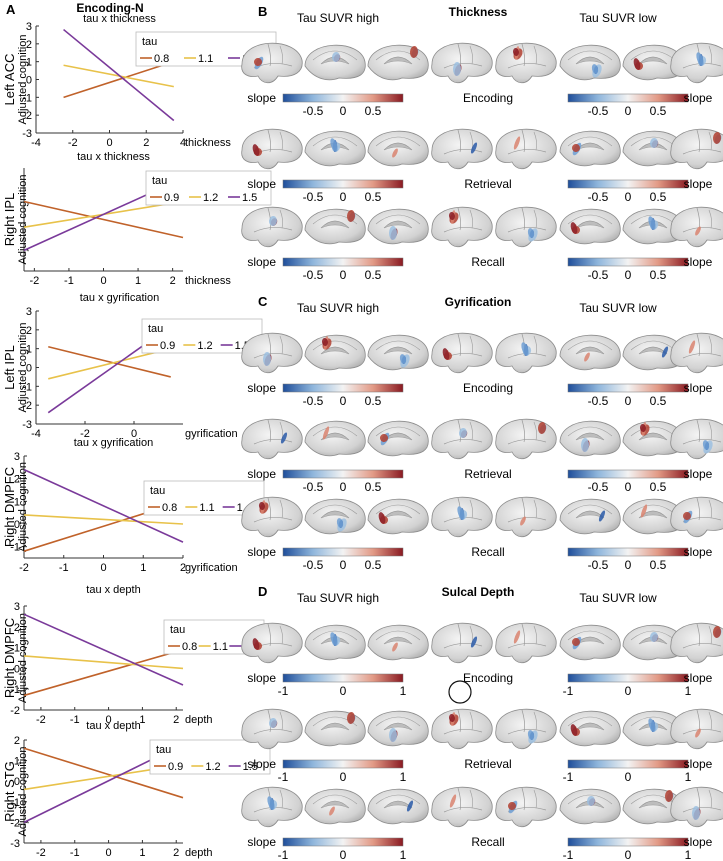  What do you see at coordinates (208, 188) in the screenshot?
I see `legend-box` at bounding box center [208, 188].